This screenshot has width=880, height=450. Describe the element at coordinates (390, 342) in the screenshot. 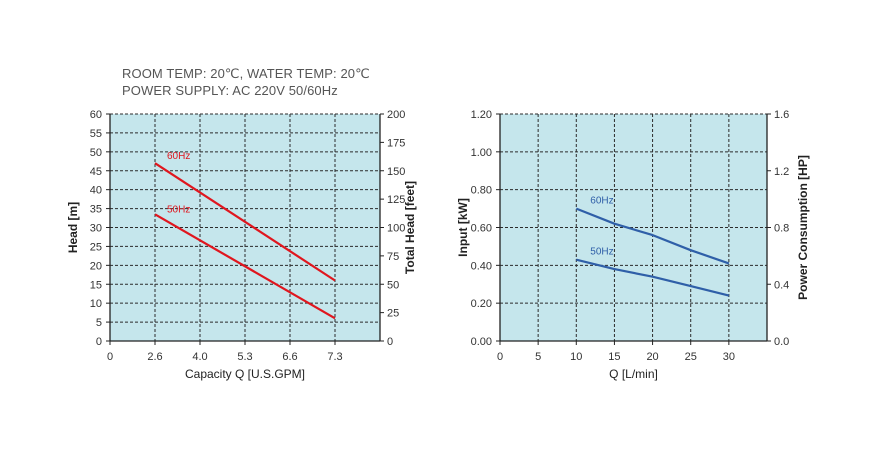

I see `y2-tick-label: 0` at that location.